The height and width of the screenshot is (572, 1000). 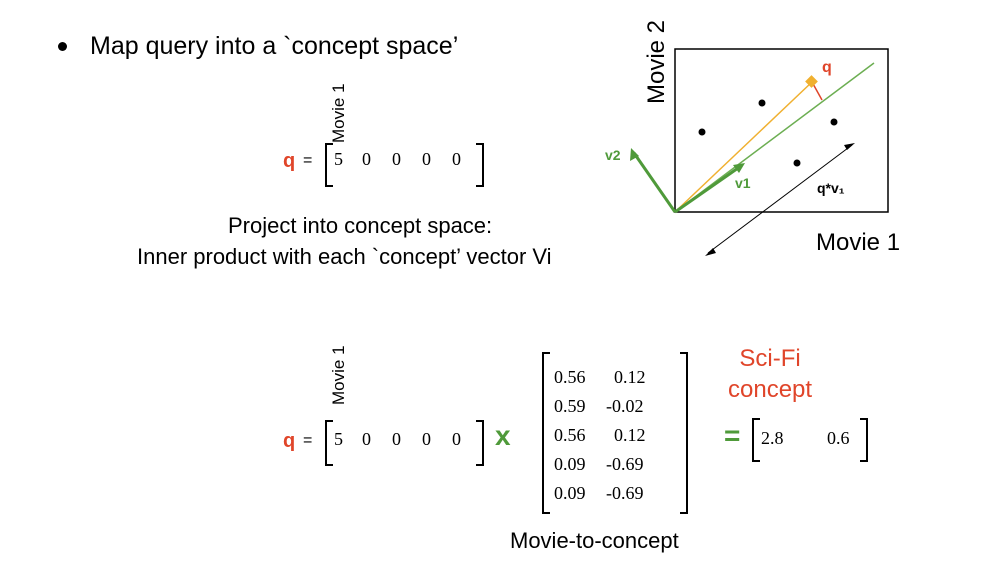 I want to click on matrix-caption: Movie-to-concept, so click(x=594, y=540).